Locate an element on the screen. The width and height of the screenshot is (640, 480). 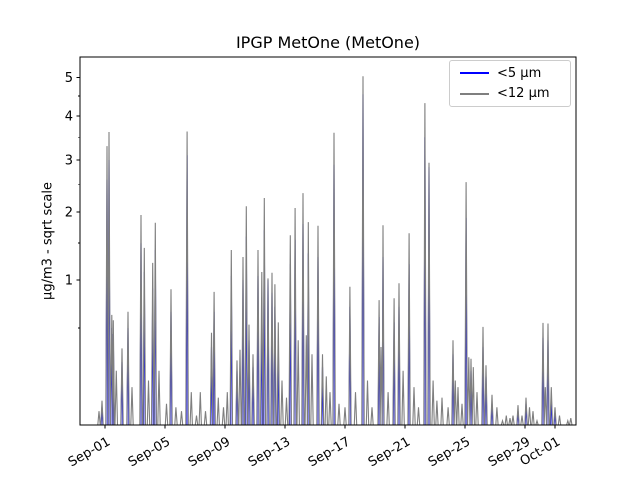
y-tick-label: 5 is located at coordinates (69, 78).